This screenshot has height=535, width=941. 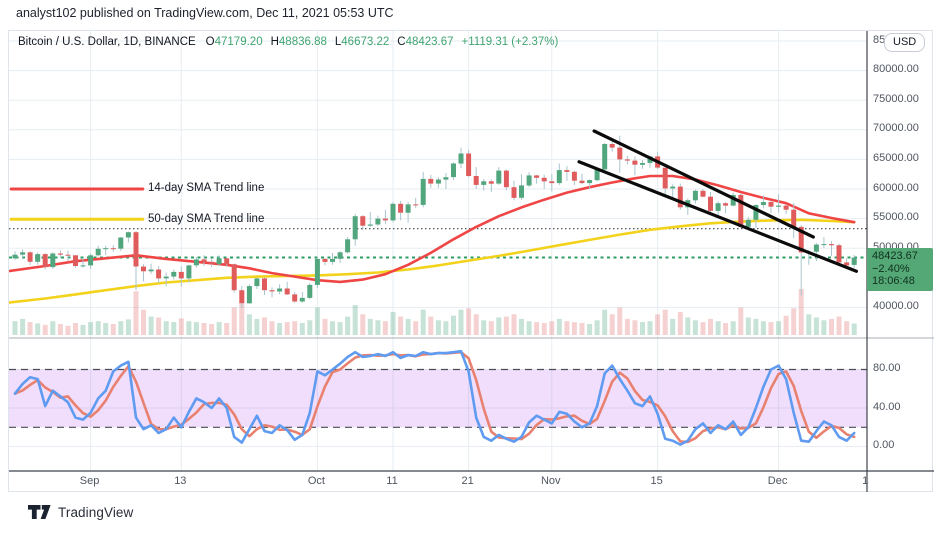 What do you see at coordinates (274, 42) in the screenshot?
I see `high-label: H` at bounding box center [274, 42].